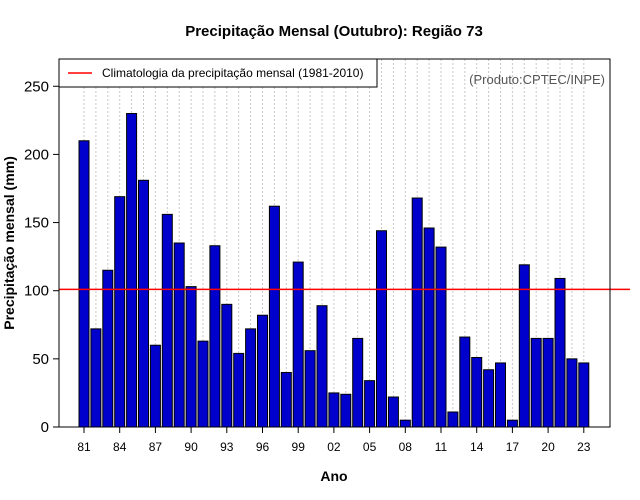  Describe the element at coordinates (41, 257) in the screenshot. I see `y-axis: 0 50 100 150 200 250` at that location.